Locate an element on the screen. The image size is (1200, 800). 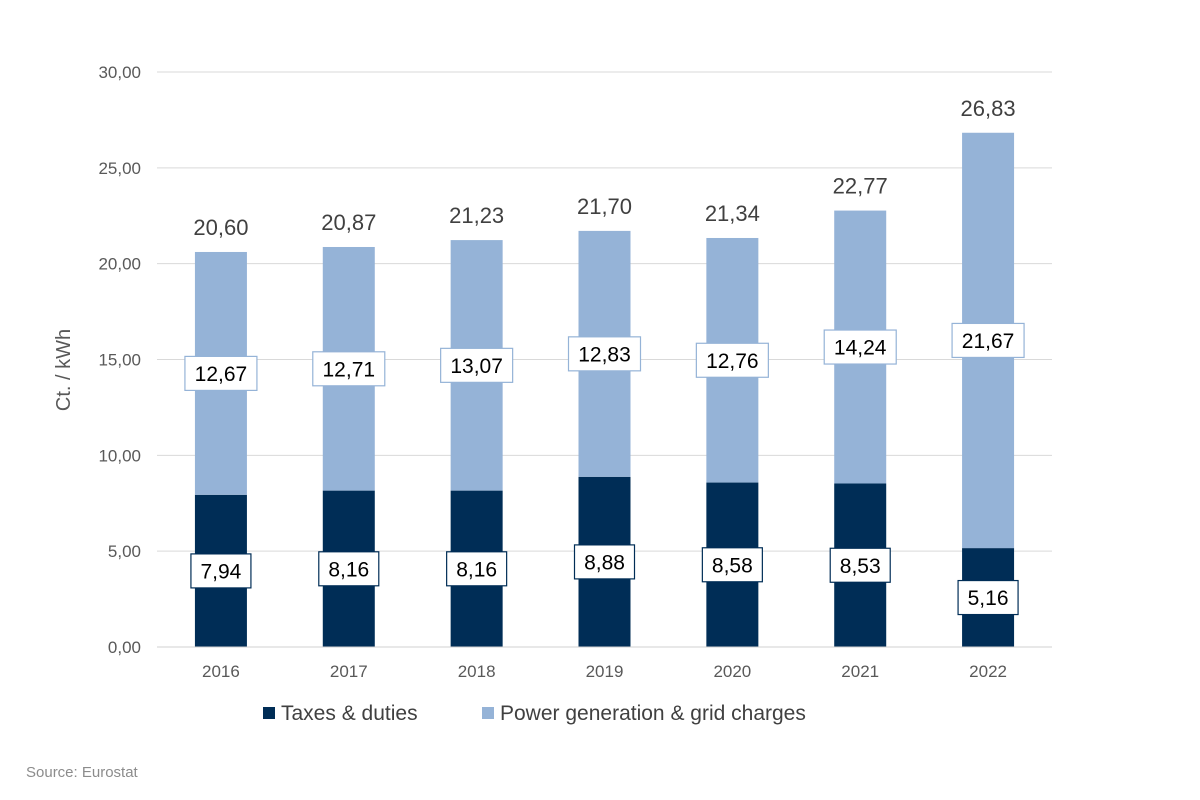
total-label: 20,87 is located at coordinates (348, 222).